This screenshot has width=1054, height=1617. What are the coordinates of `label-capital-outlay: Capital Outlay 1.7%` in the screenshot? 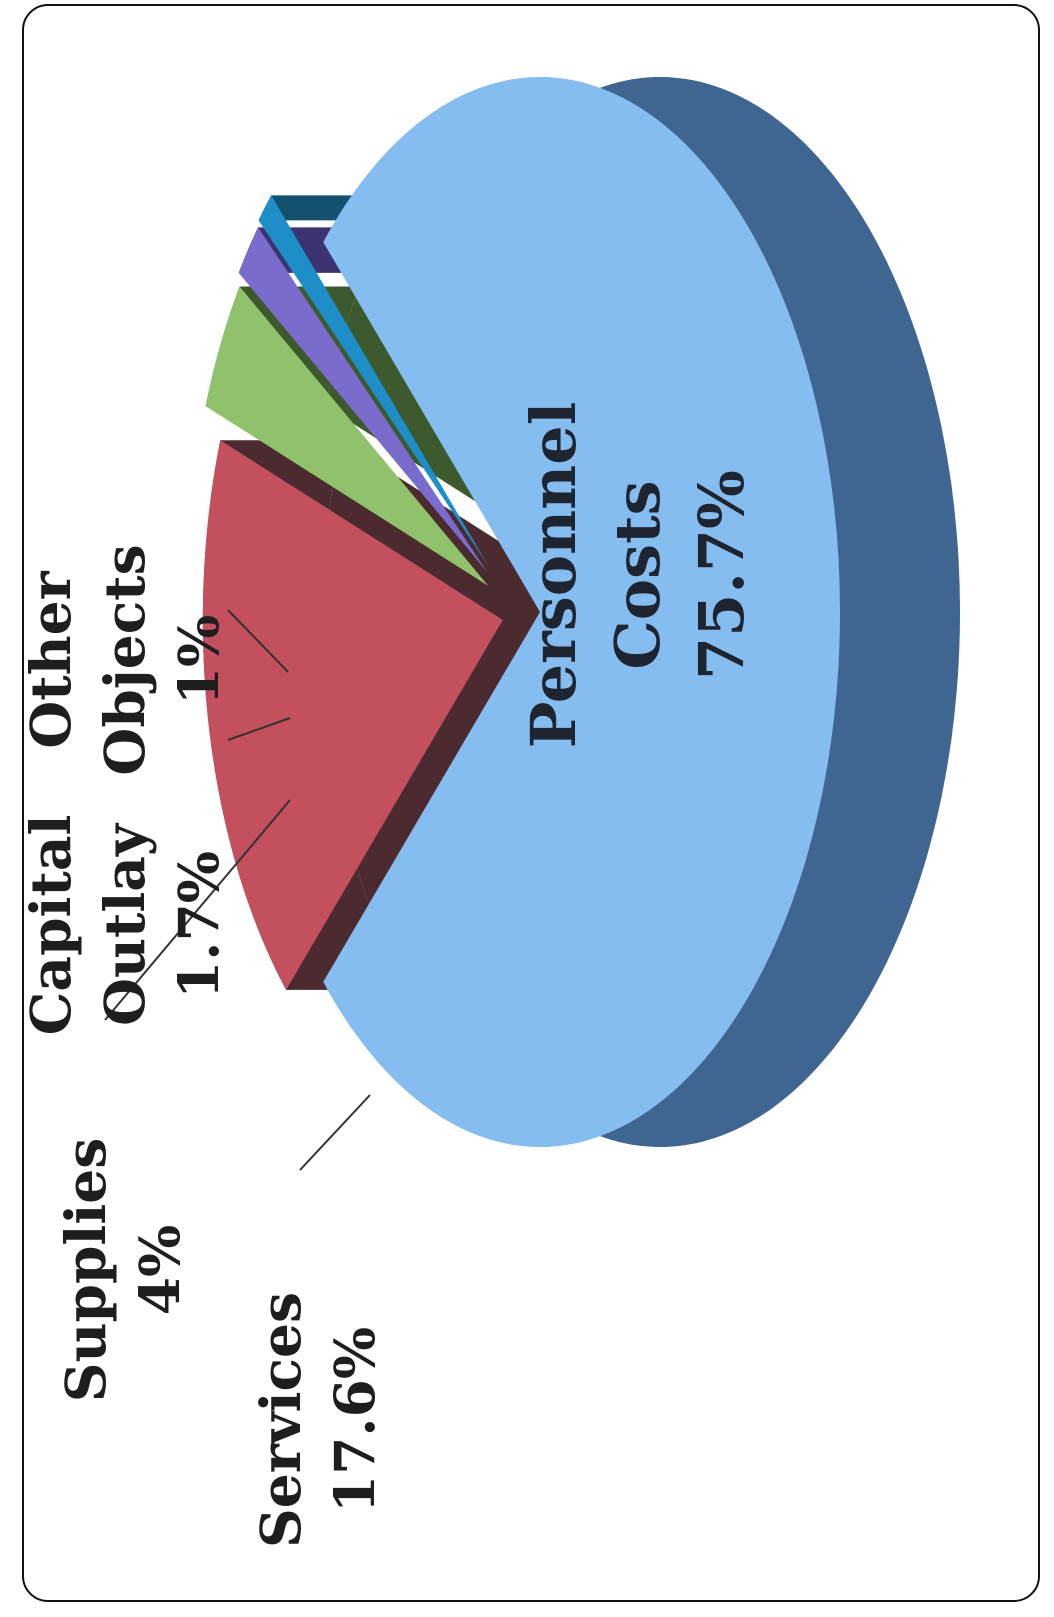 It's located at (124, 925).